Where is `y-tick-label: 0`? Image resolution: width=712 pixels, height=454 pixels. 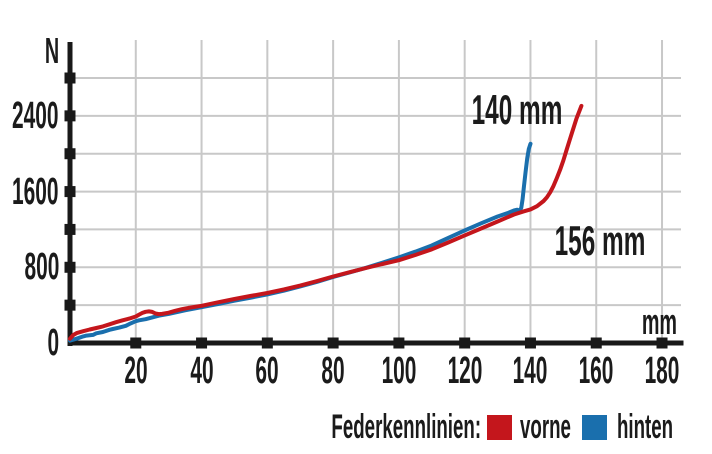 y-tick-label: 0 is located at coordinates (53, 343).